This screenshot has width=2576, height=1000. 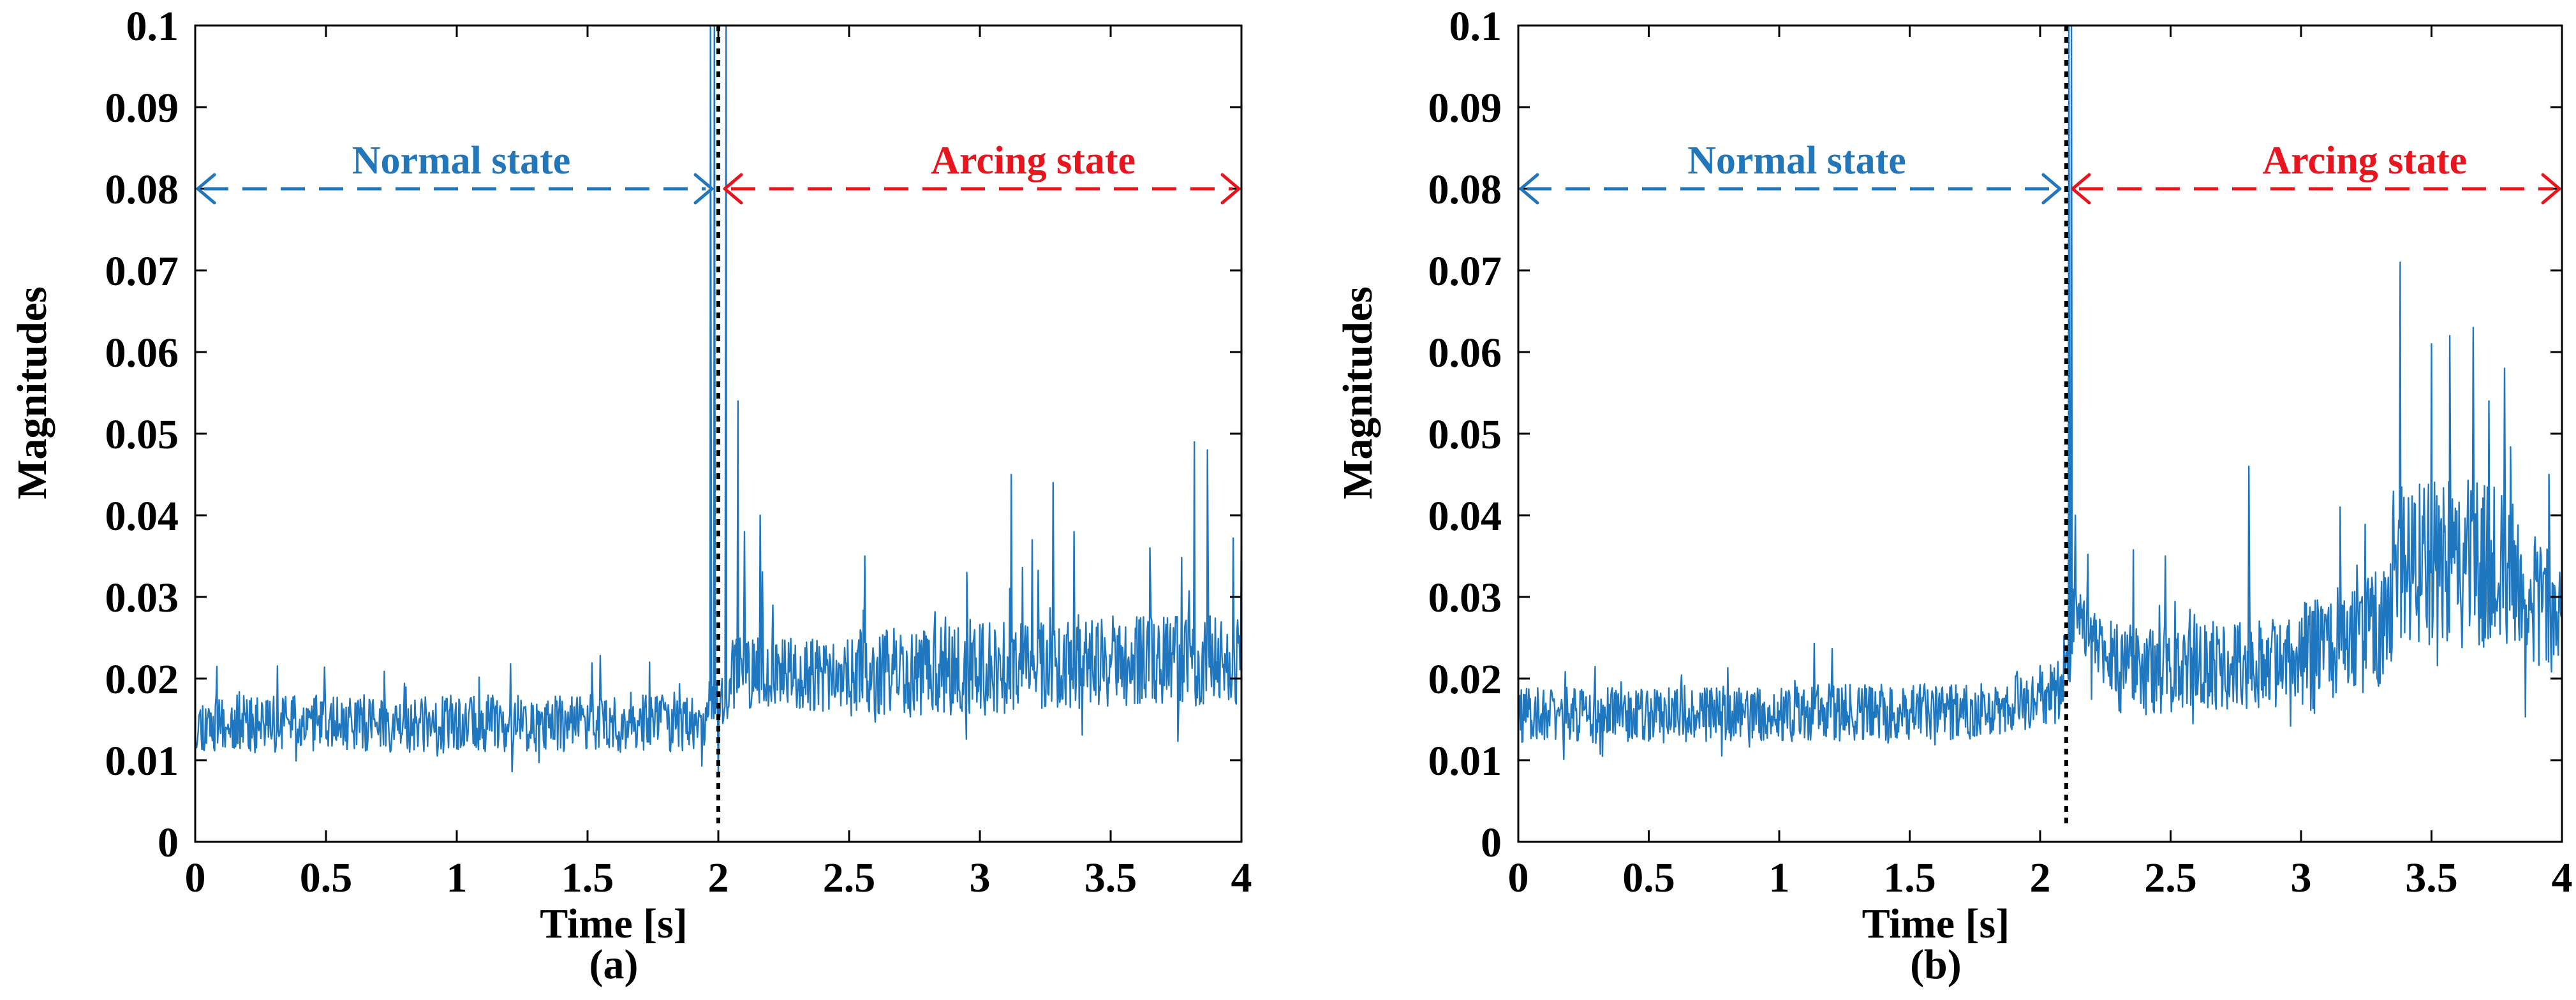 What do you see at coordinates (1936, 964) in the screenshot?
I see `panel-label: (b)` at bounding box center [1936, 964].